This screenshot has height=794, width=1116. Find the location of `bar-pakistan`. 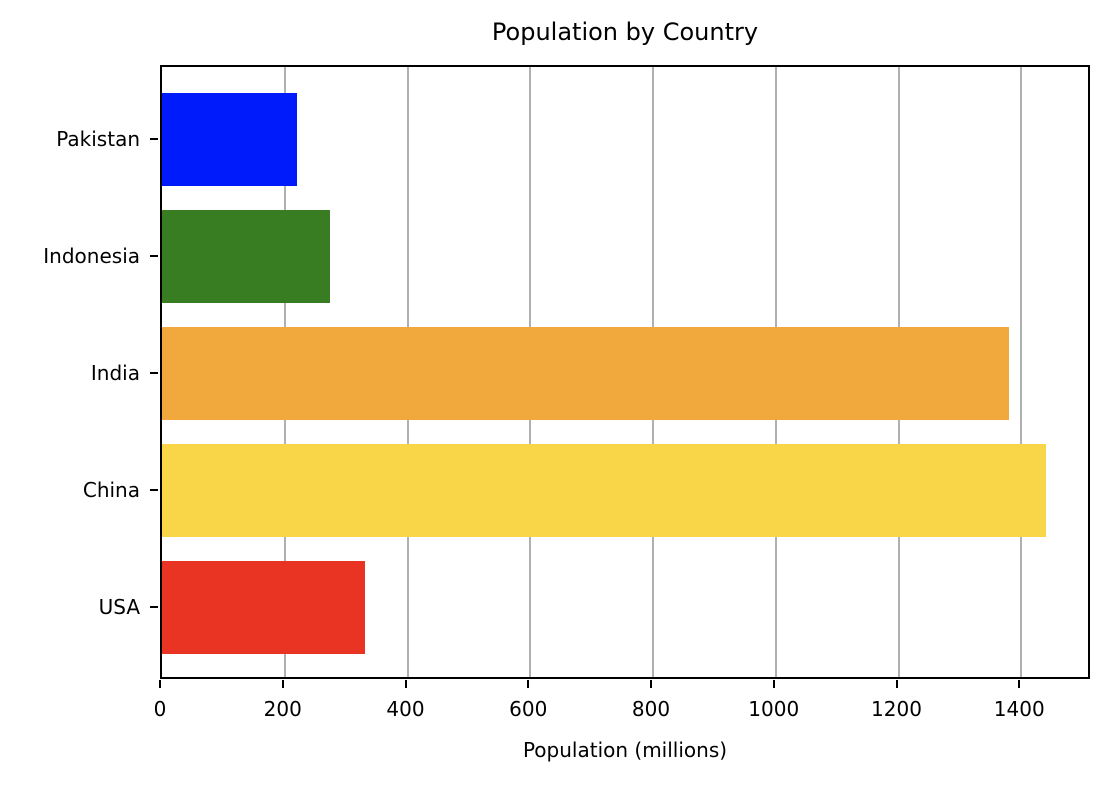

bar-pakistan is located at coordinates (230, 139).